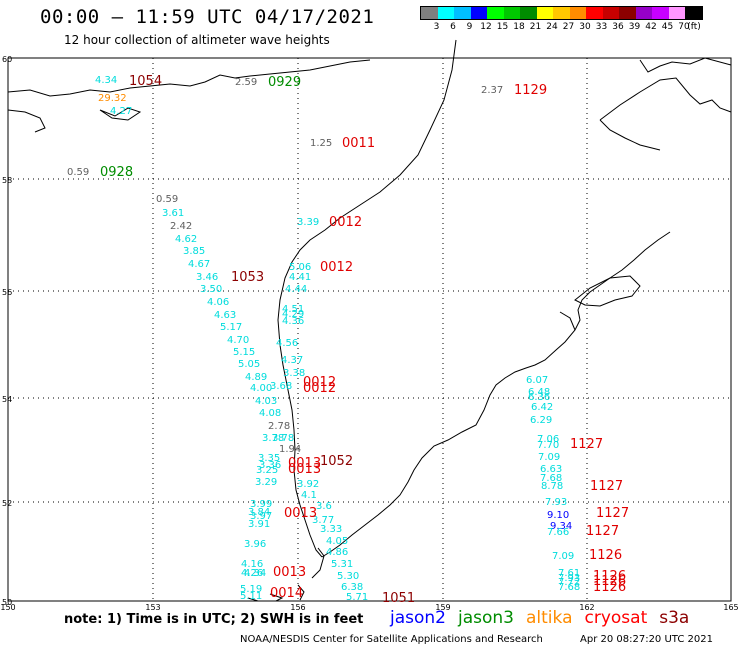 This screenshot has width=740, height=650. I want to click on wave-height-value: 6.36, so click(539, 397).